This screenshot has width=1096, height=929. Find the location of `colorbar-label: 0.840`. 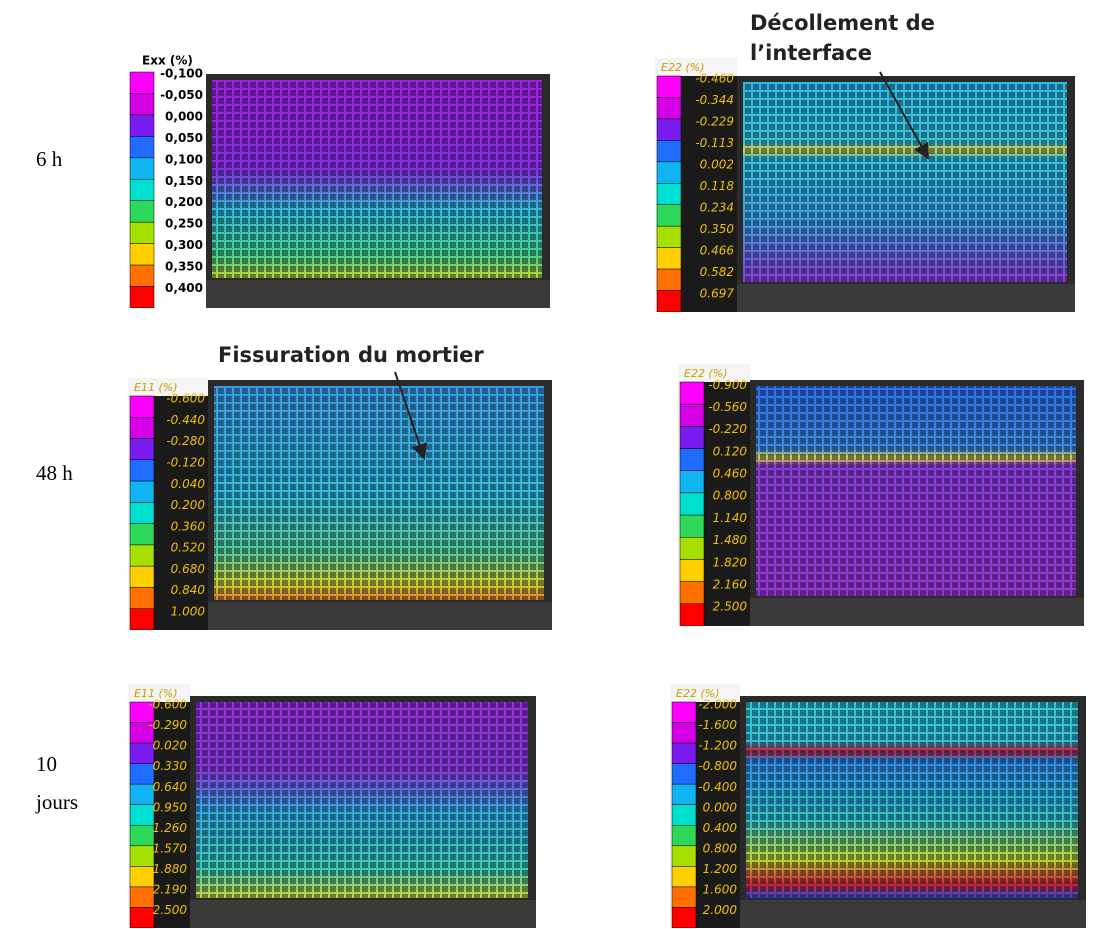

colorbar-label: 0.840 is located at coordinates (188, 590).